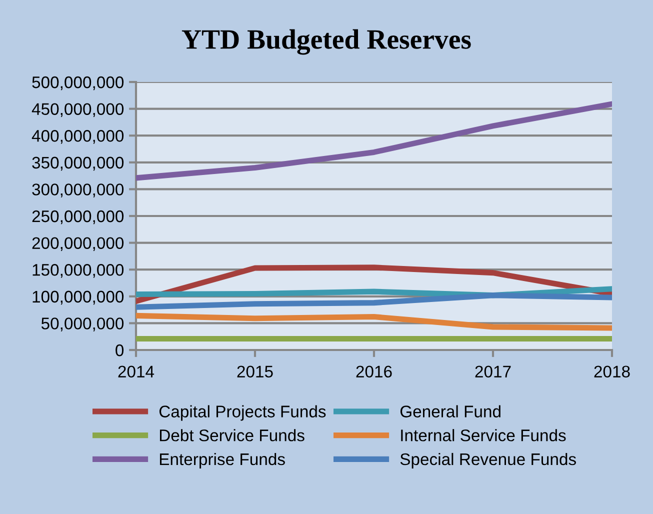 The image size is (653, 514). What do you see at coordinates (493, 372) in the screenshot?
I see `x-tick-label: 2017` at bounding box center [493, 372].